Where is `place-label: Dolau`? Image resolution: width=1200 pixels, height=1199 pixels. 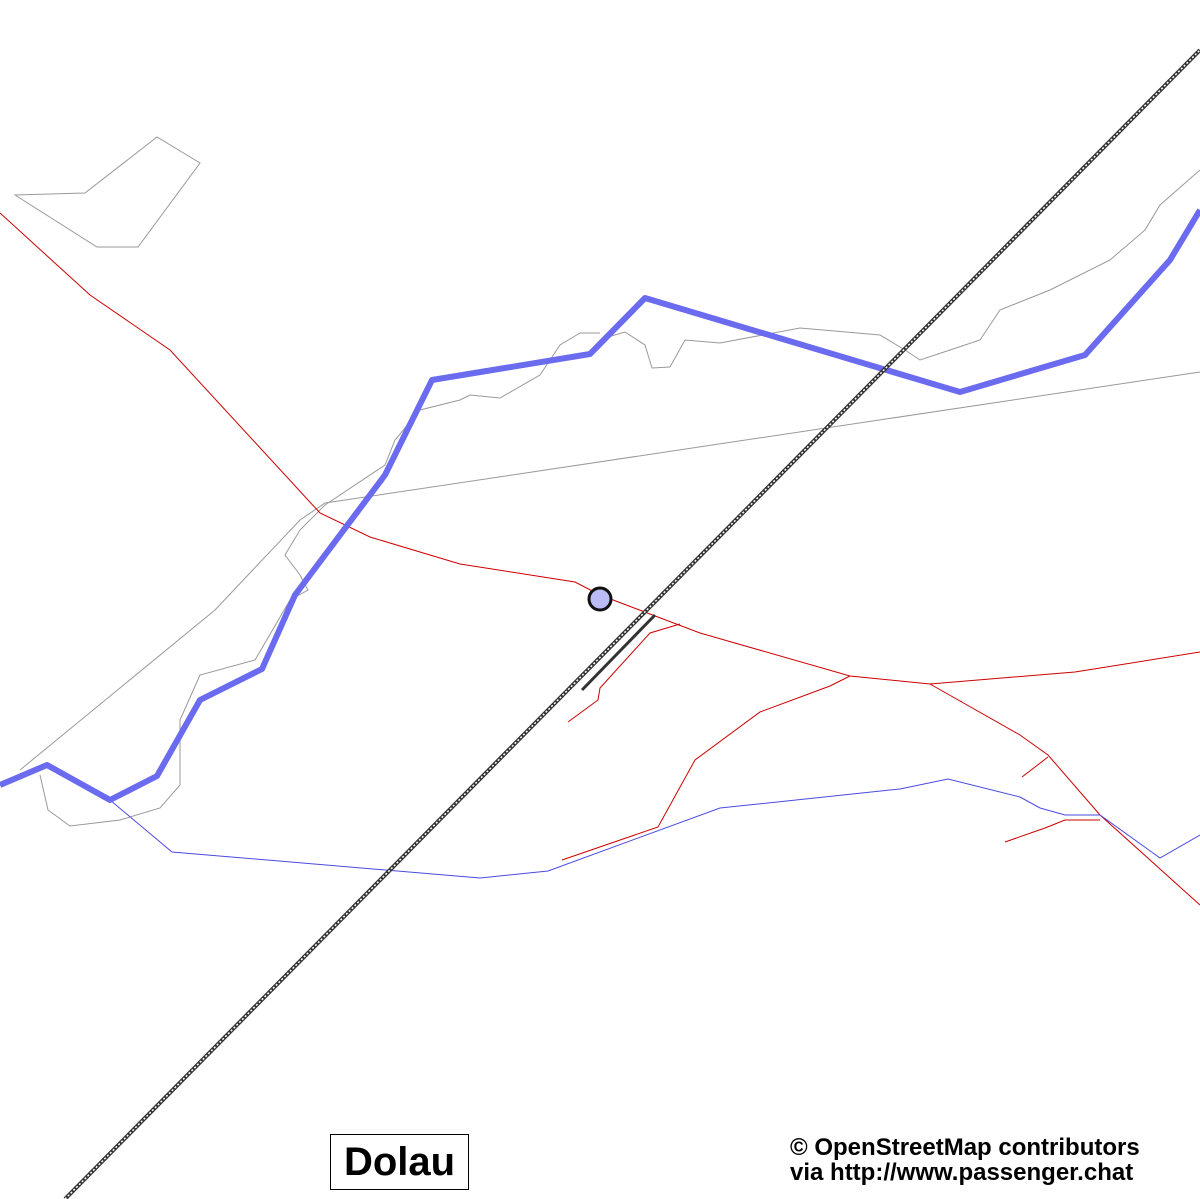 place-label: Dolau is located at coordinates (399, 1162).